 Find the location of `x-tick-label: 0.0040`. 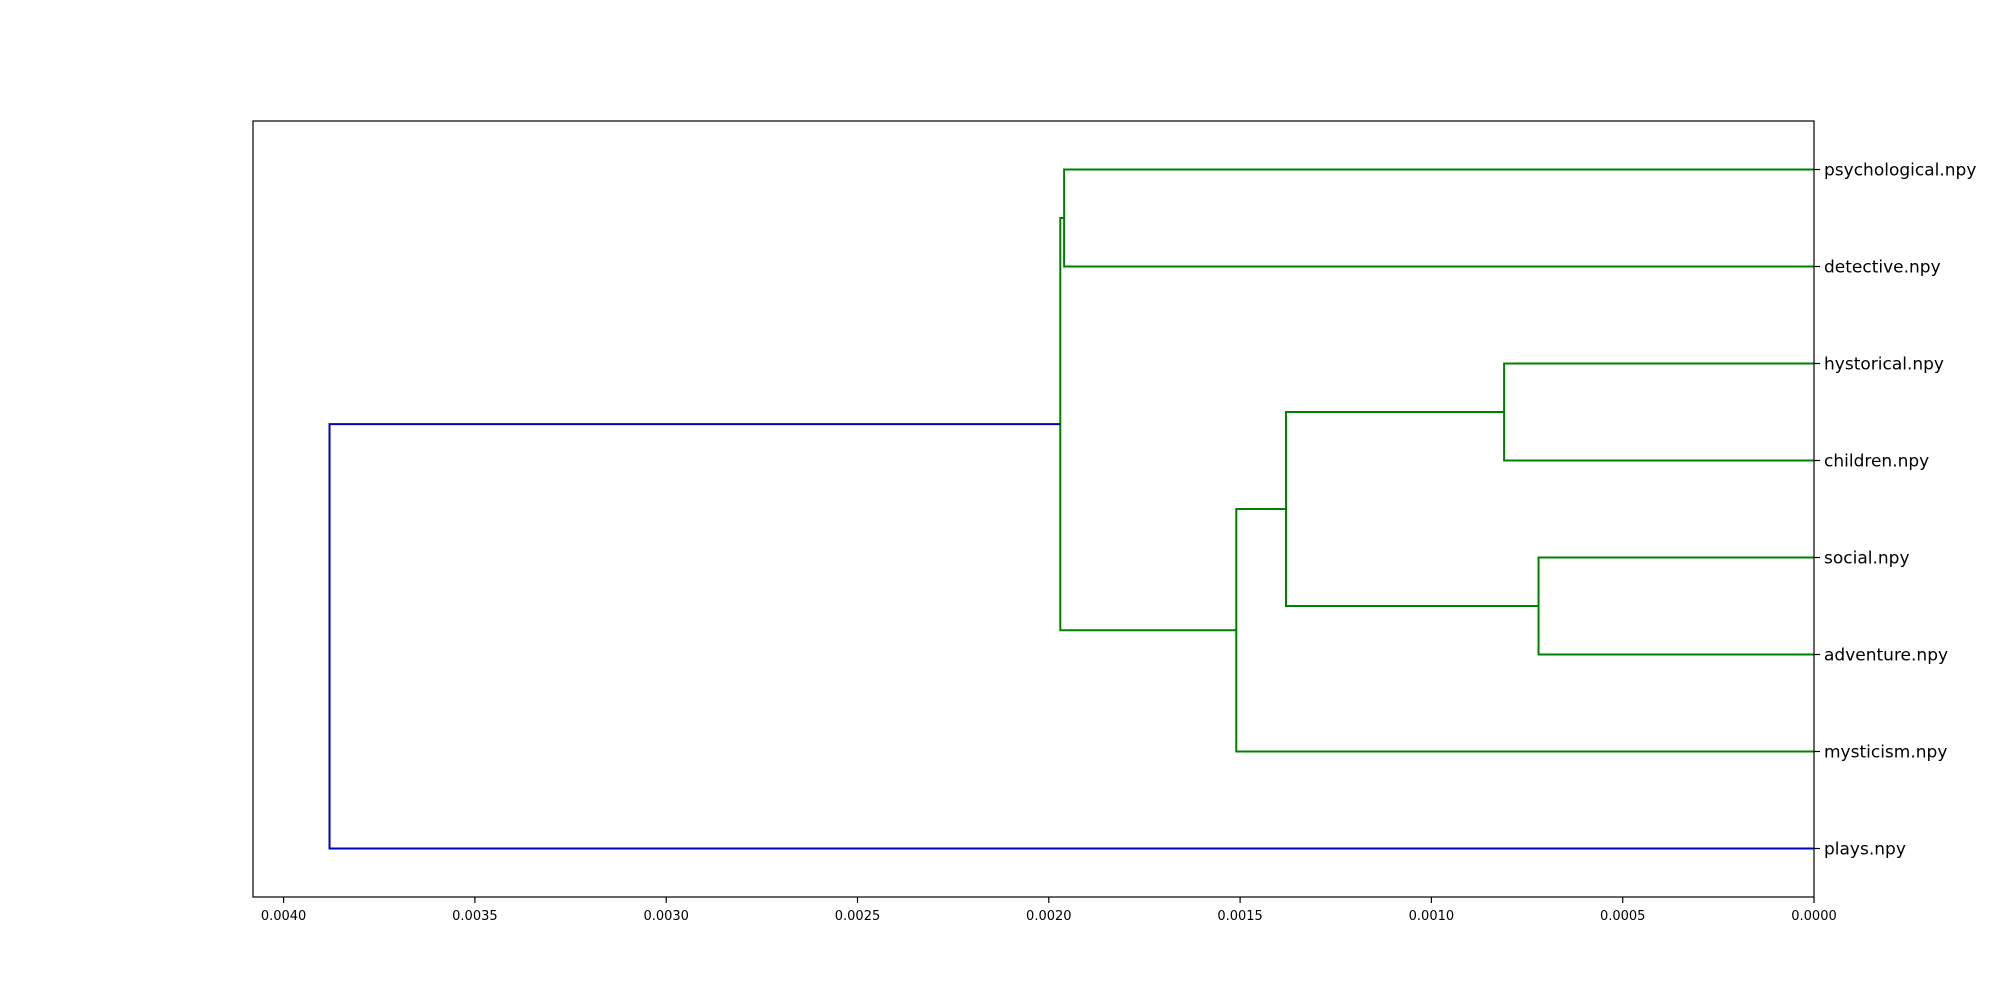

x-tick-label: 0.0040 is located at coordinates (284, 916).